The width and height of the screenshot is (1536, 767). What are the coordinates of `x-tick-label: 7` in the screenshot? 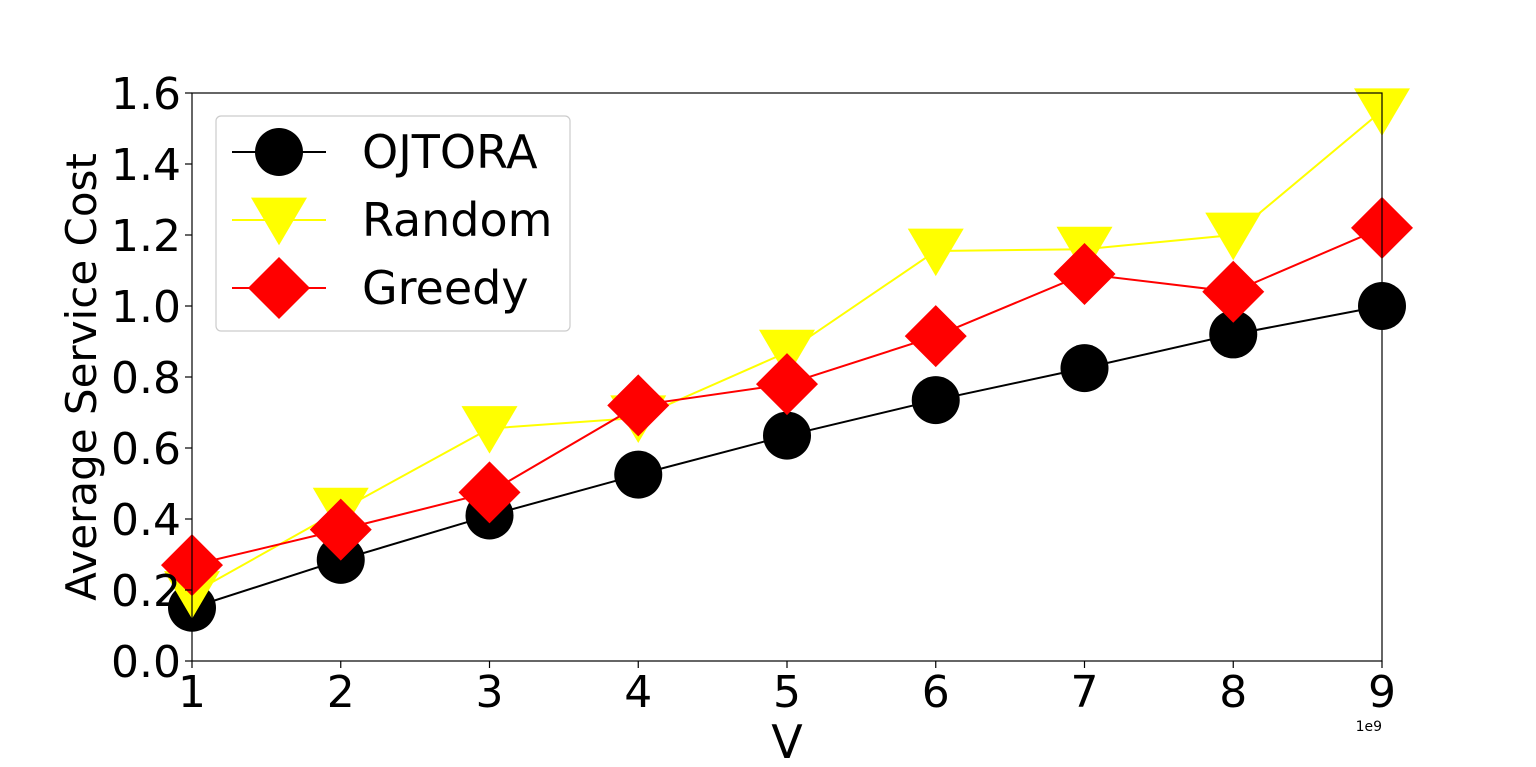 It's located at (1085, 692).